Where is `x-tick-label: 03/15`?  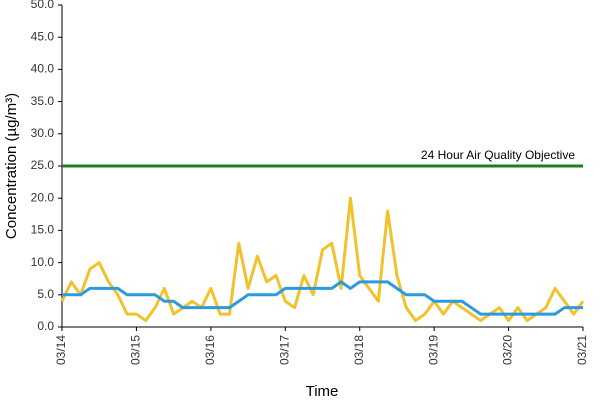 x-tick-label: 03/15 is located at coordinates (136, 350).